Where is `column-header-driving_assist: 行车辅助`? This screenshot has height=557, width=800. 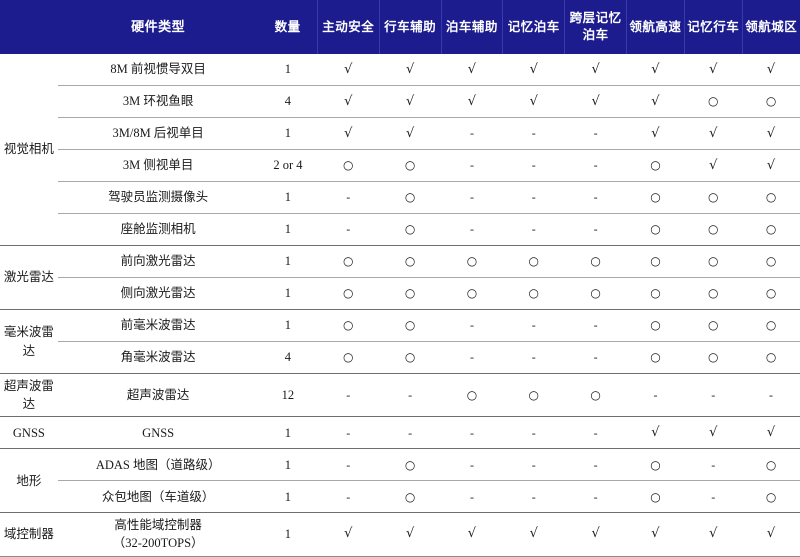
column-header-driving_assist: 行车辅助 is located at coordinates (410, 27).